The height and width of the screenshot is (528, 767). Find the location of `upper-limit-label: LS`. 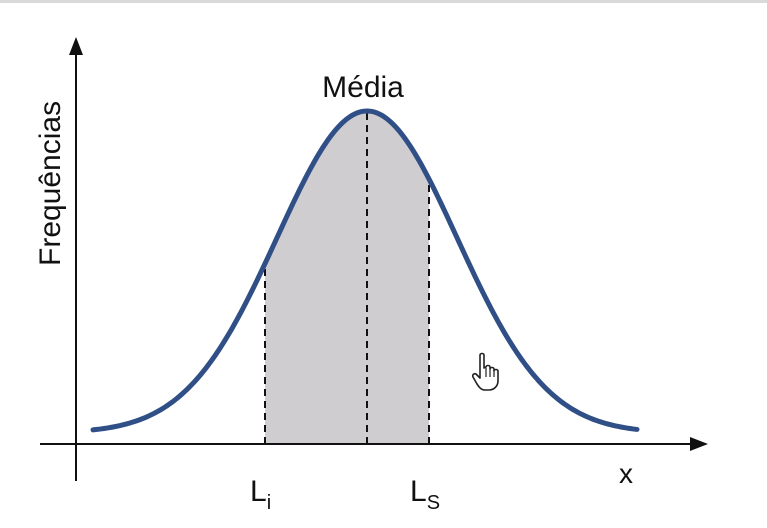

upper-limit-label: LS is located at coordinates (425, 494).